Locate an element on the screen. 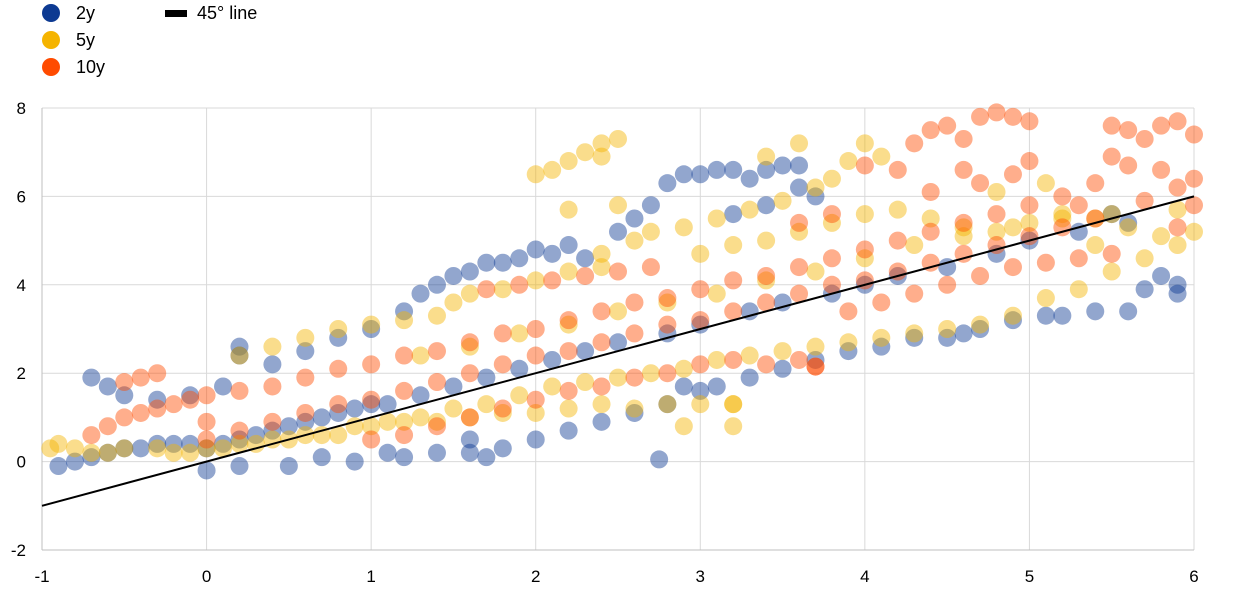  y-tick-label: 2 is located at coordinates (21, 373).